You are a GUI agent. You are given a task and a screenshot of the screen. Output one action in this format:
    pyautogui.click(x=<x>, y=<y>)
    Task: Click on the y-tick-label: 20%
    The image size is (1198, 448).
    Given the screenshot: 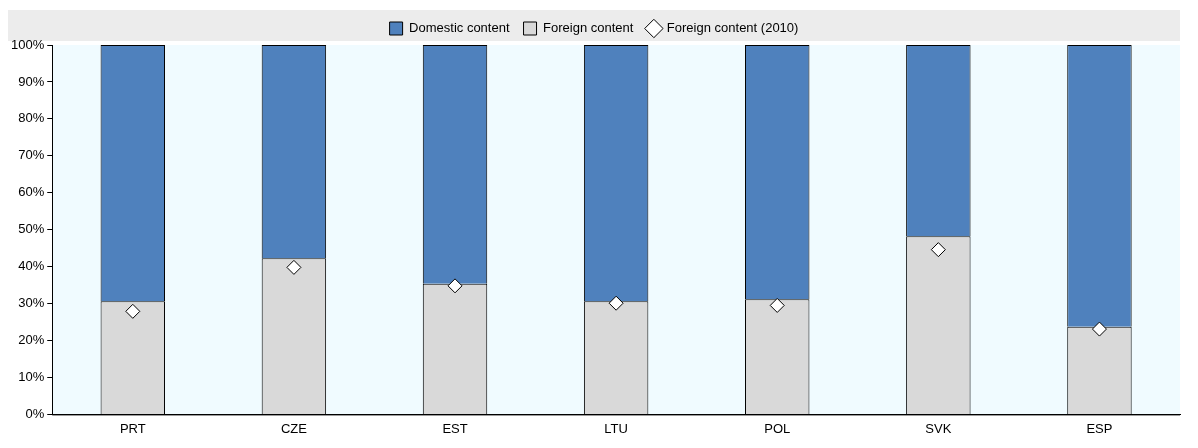 What is the action you would take?
    pyautogui.click(x=31, y=340)
    